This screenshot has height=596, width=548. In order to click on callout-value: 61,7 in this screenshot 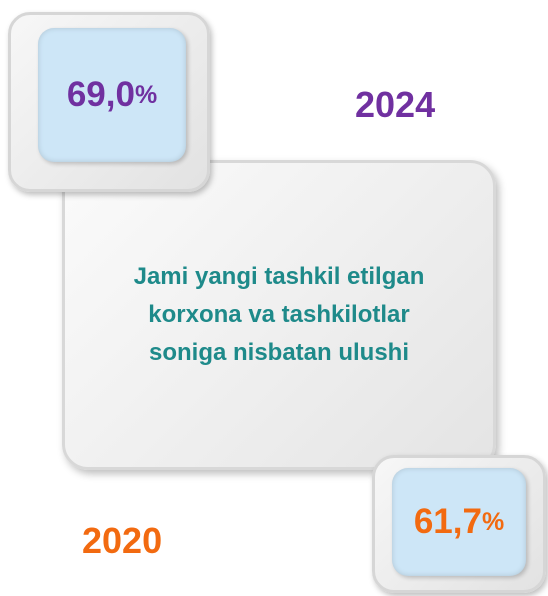, I will do `click(447, 521)`.